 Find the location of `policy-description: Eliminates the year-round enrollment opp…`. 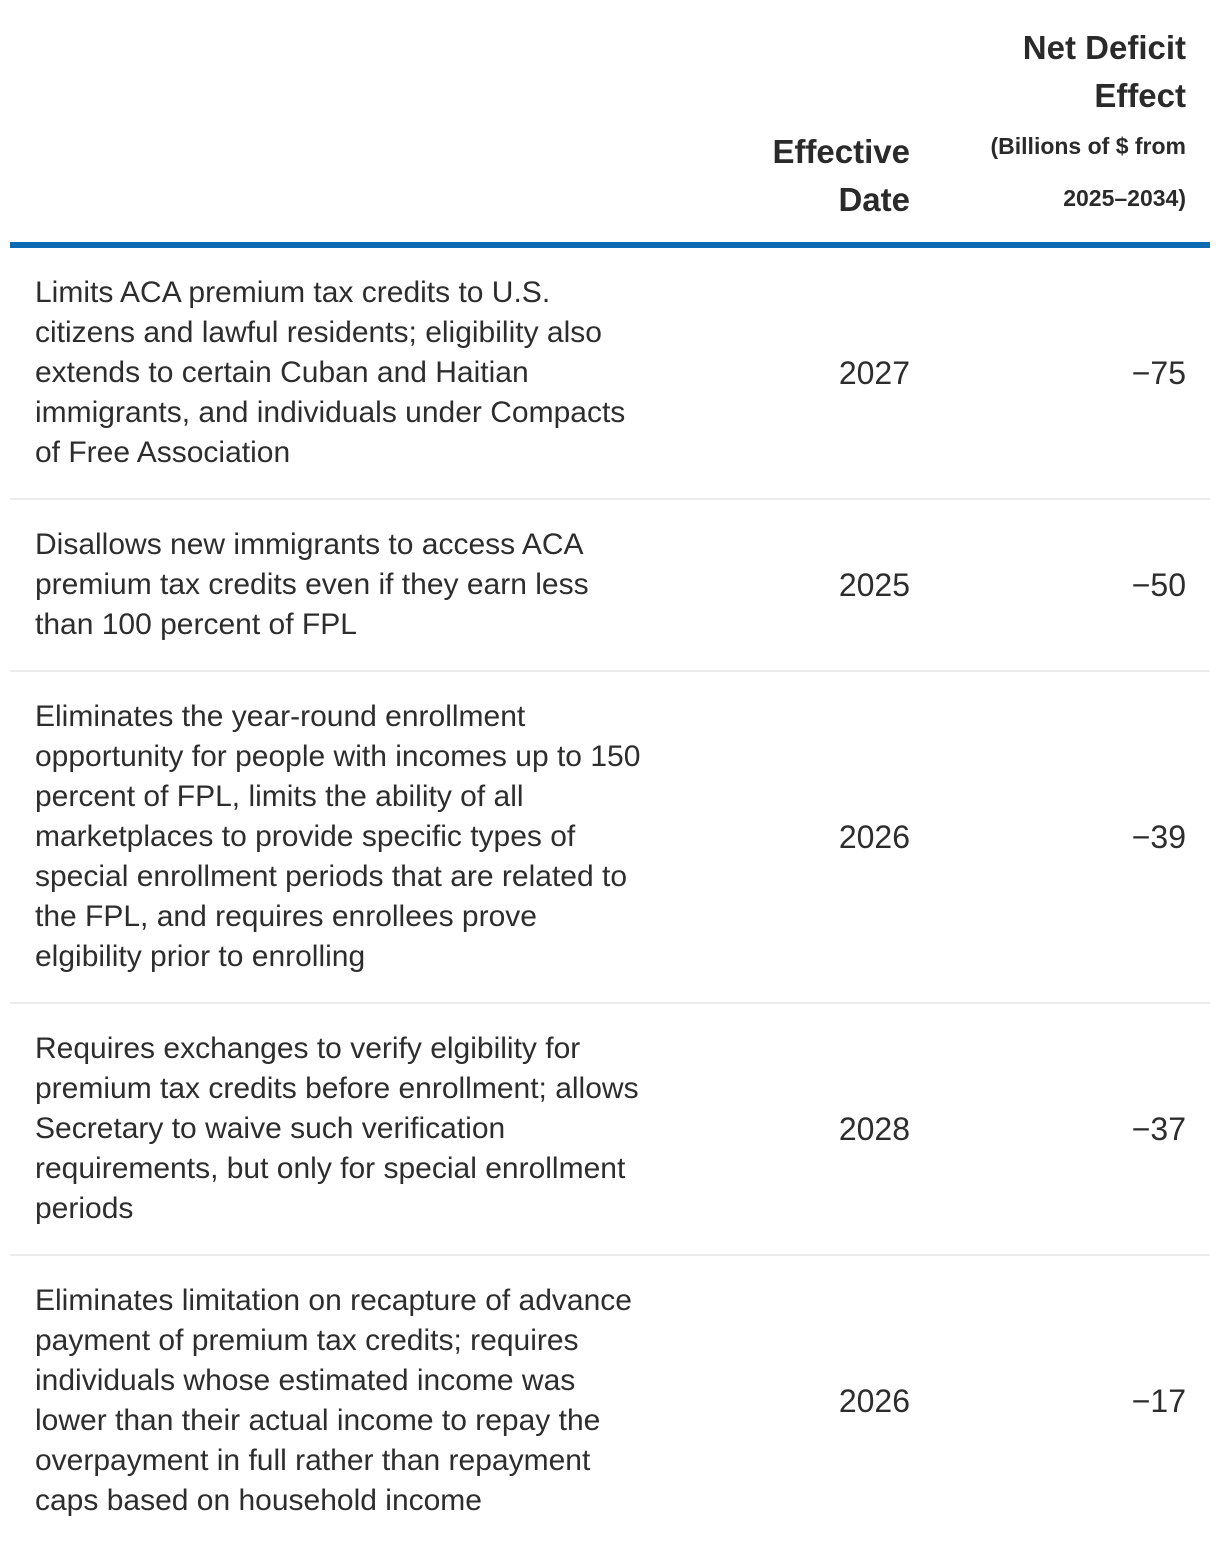

policy-description: Eliminates the year-round enrollment opp… is located at coordinates (332, 837).